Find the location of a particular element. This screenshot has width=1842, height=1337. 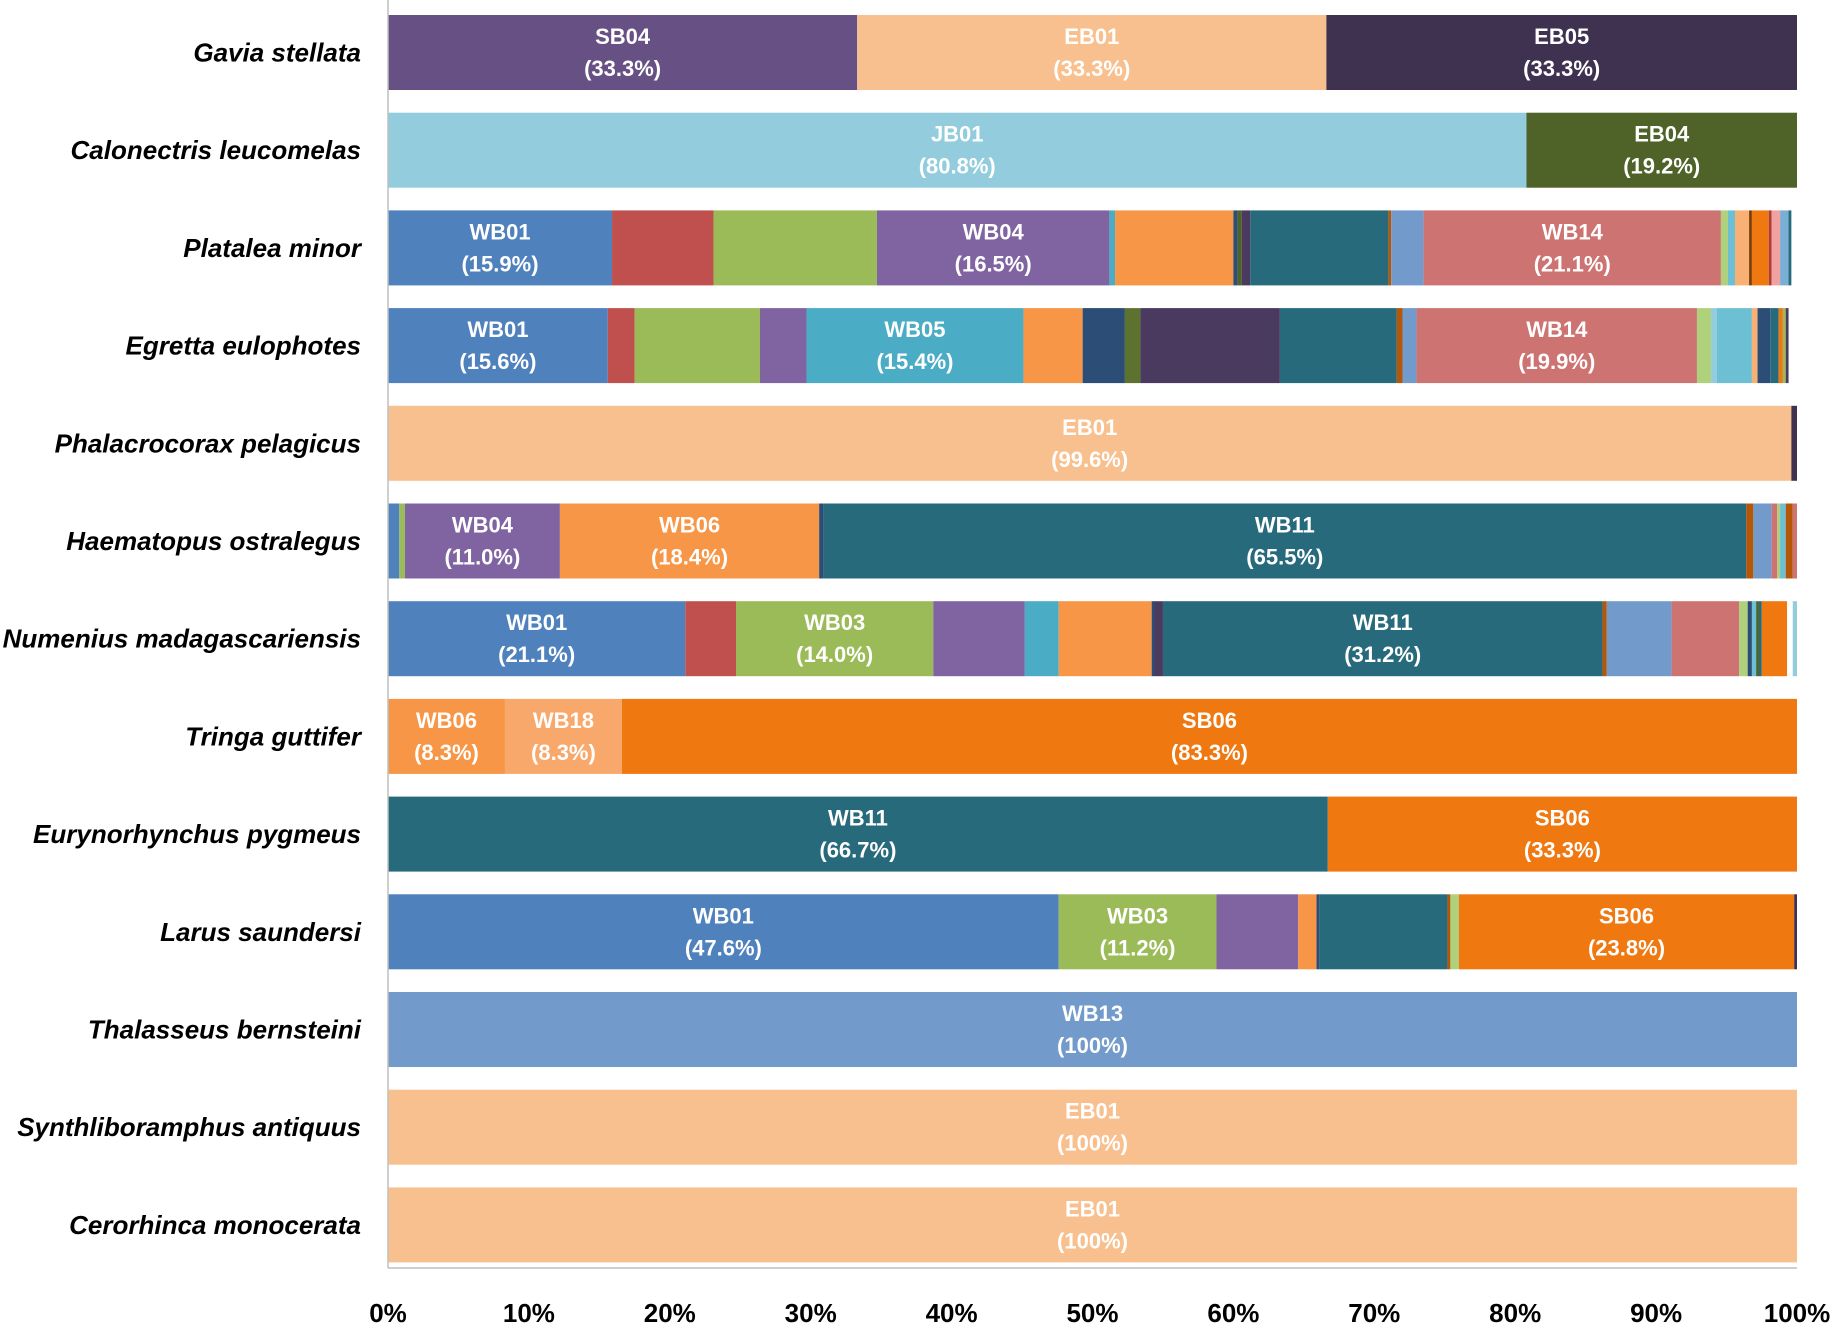

segment-percent-label: (80.8%) is located at coordinates (957, 166).